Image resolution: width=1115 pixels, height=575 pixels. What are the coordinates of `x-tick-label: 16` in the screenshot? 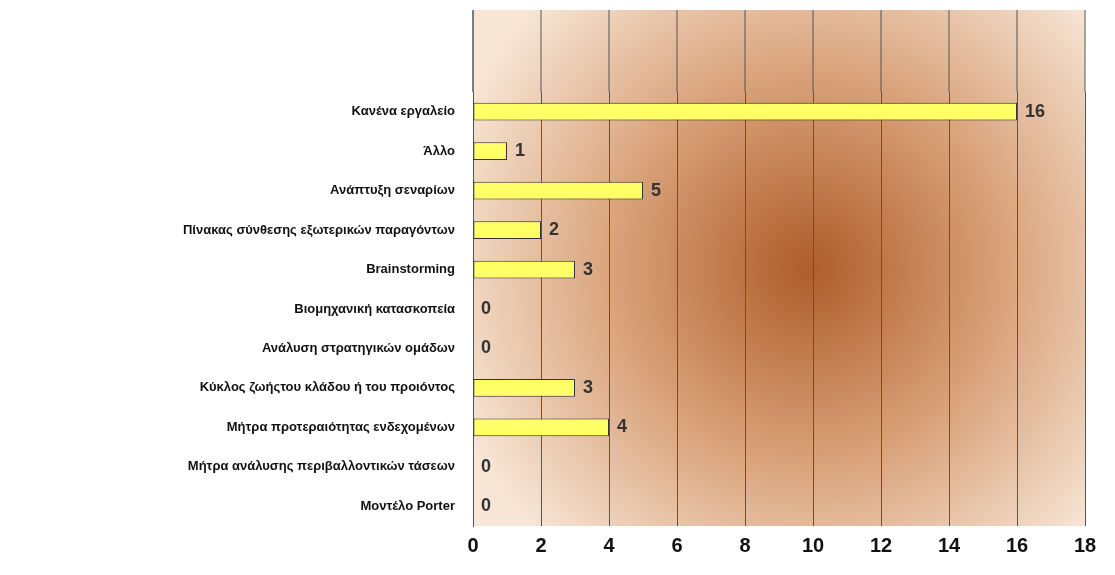 It's located at (1017, 544).